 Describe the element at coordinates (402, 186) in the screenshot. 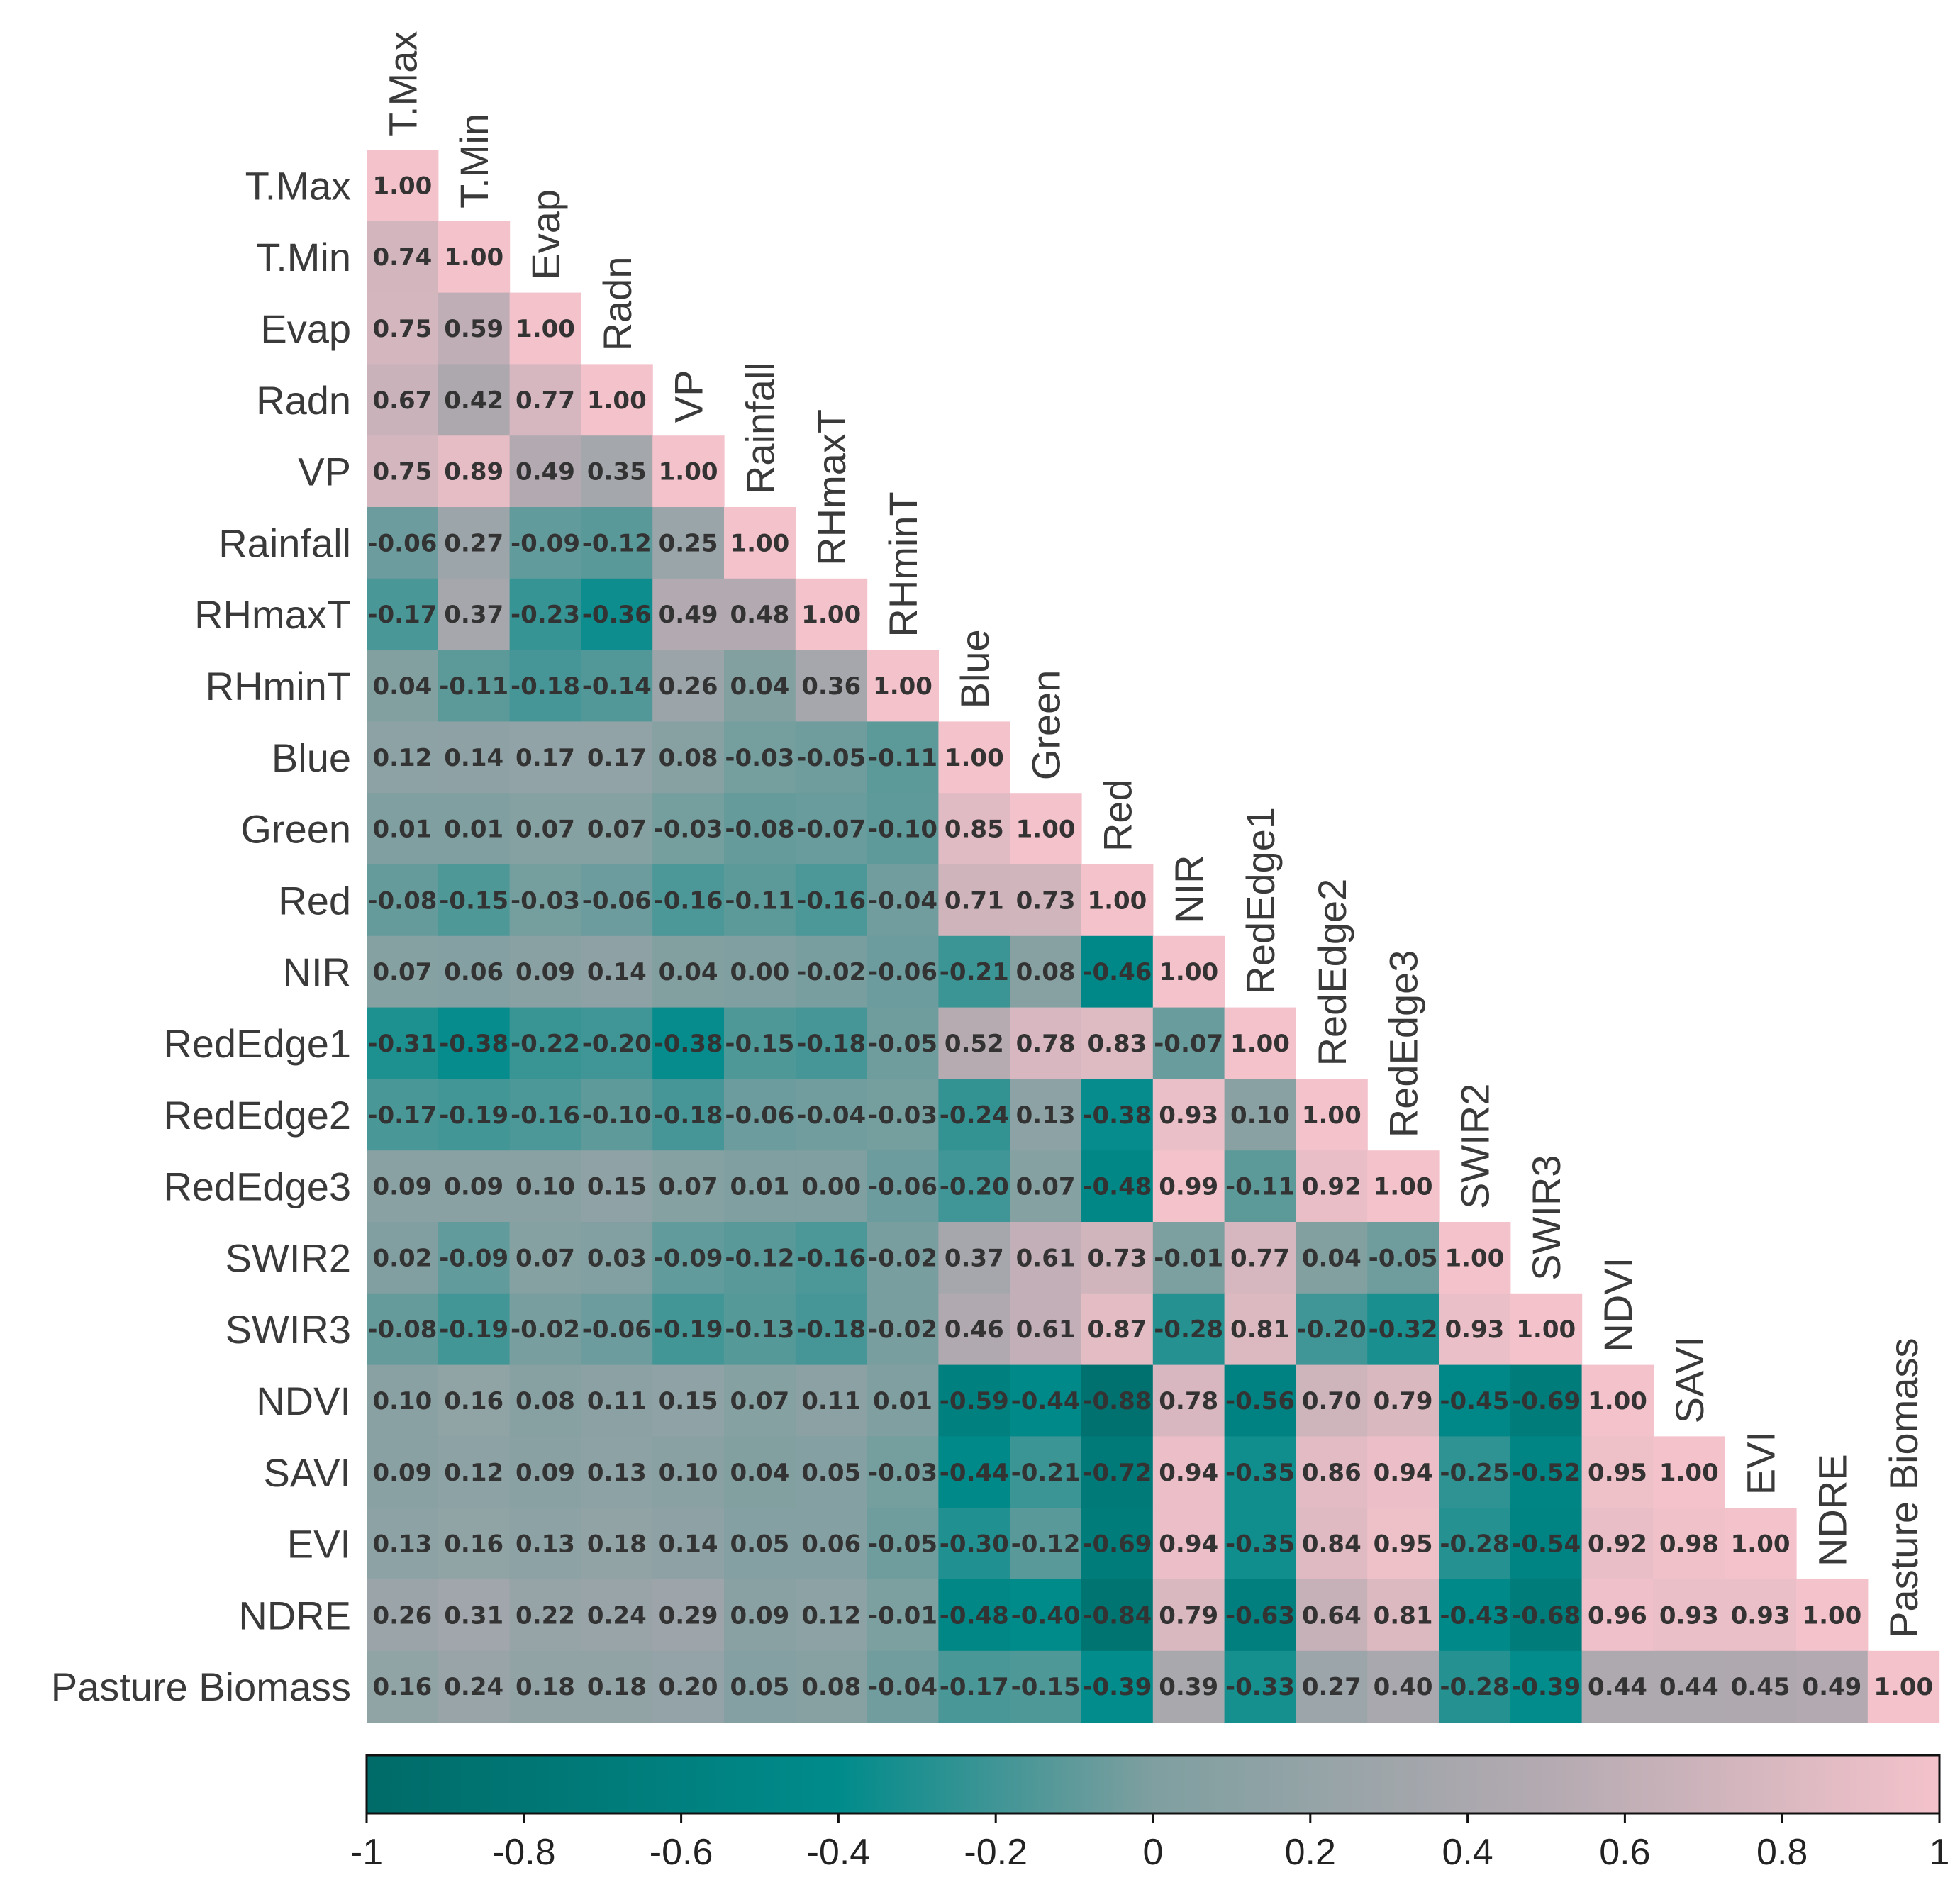

I see `cell-value-t-max-t-max: 1.00` at that location.